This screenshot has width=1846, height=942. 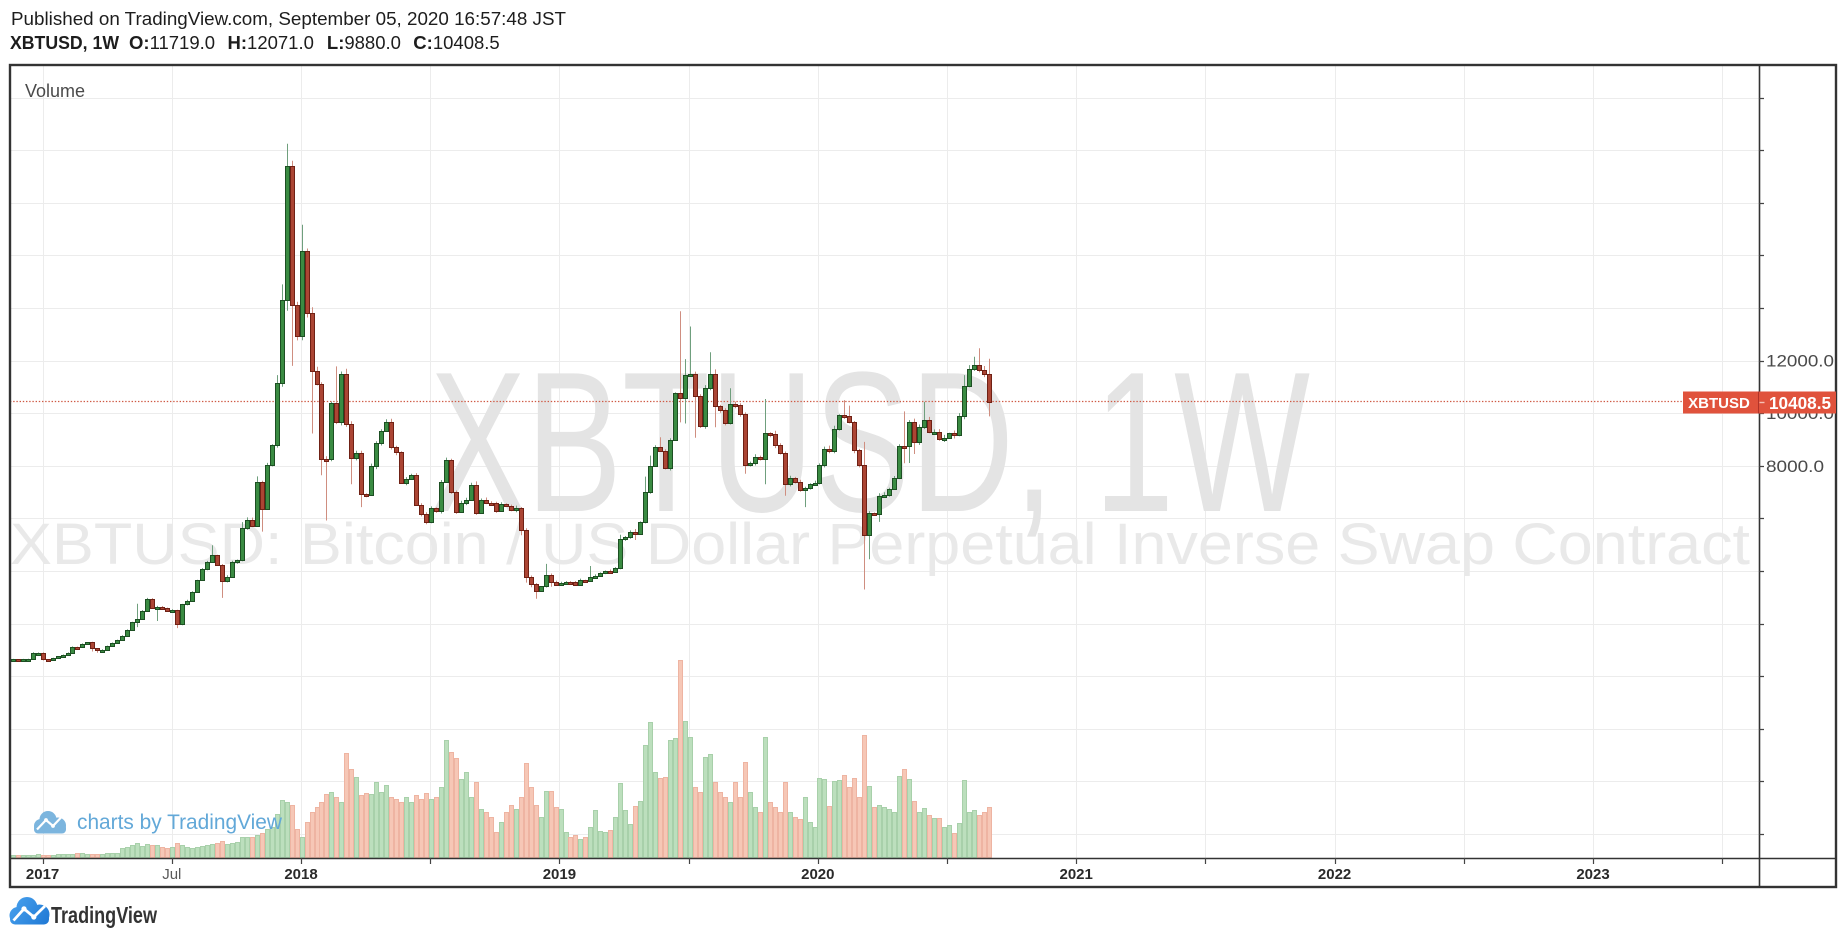 What do you see at coordinates (1800, 361) in the screenshot?
I see `svg-text: 12000.0` at bounding box center [1800, 361].